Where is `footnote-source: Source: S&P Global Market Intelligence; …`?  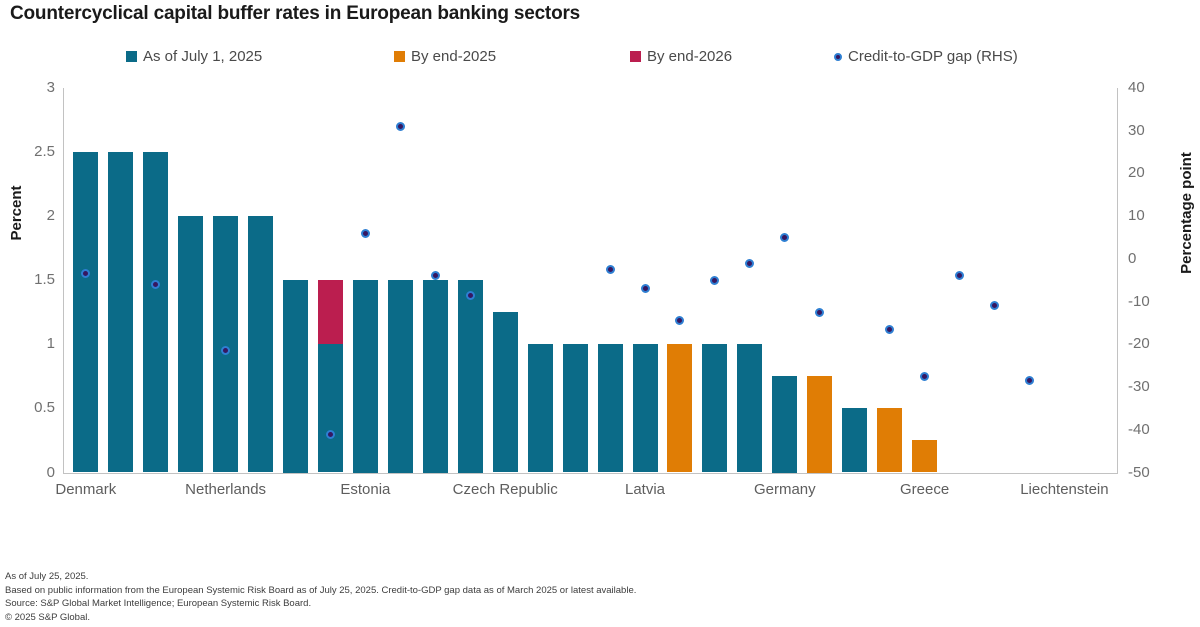
footnote-source: Source: S&P Global Market Intelligence; … is located at coordinates (158, 603).